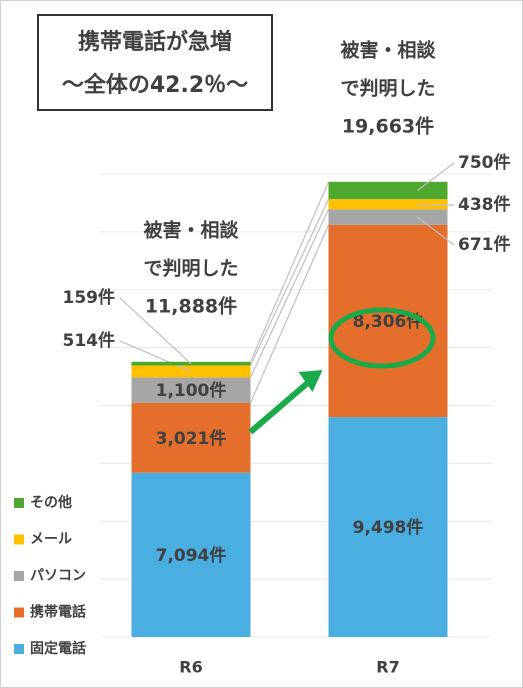 The height and width of the screenshot is (688, 523). I want to click on value-label: 438件, so click(484, 204).